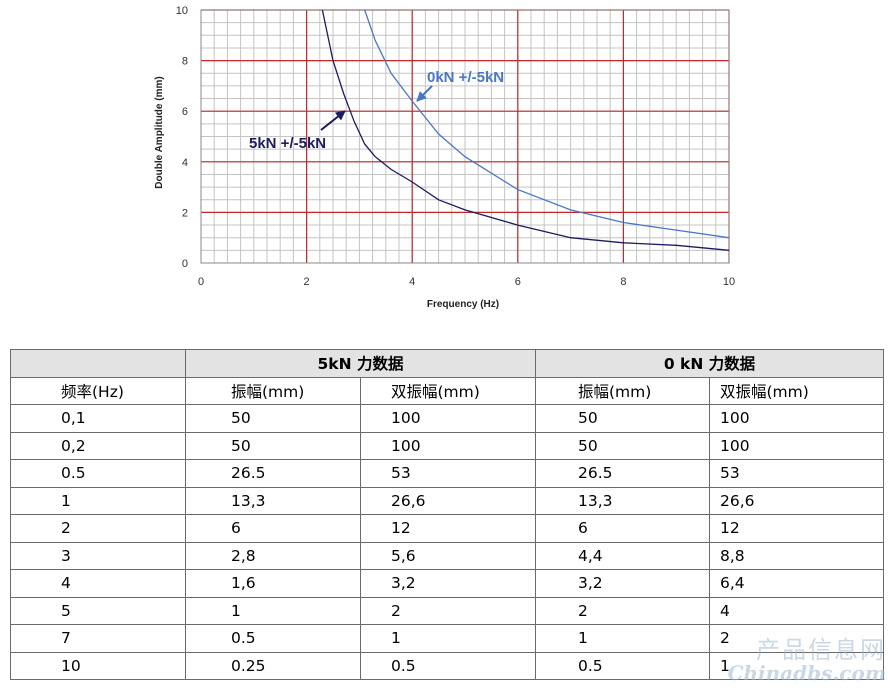 This screenshot has width=894, height=688. What do you see at coordinates (465, 77) in the screenshot?
I see `annotation-label: 0kN +/-5kN` at bounding box center [465, 77].